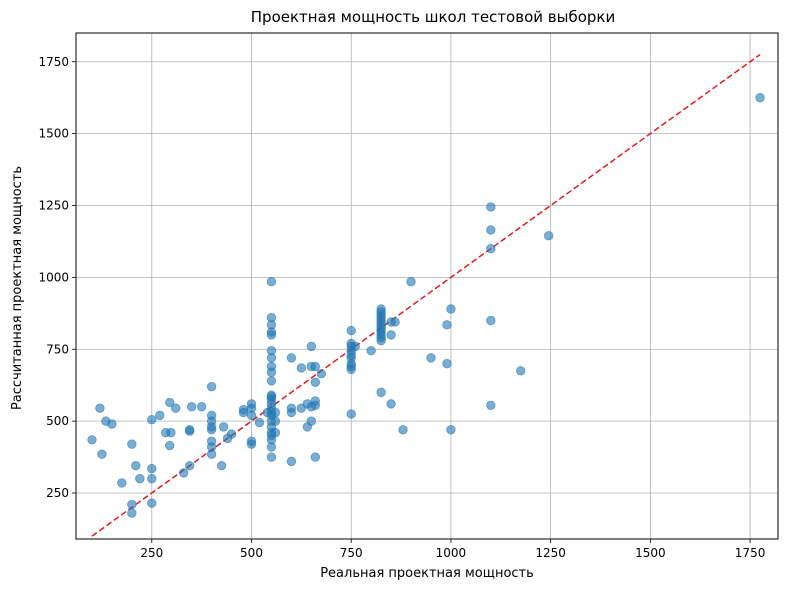 This screenshot has width=790, height=590. What do you see at coordinates (451, 553) in the screenshot?
I see `x-tick-label: 1000` at bounding box center [451, 553].